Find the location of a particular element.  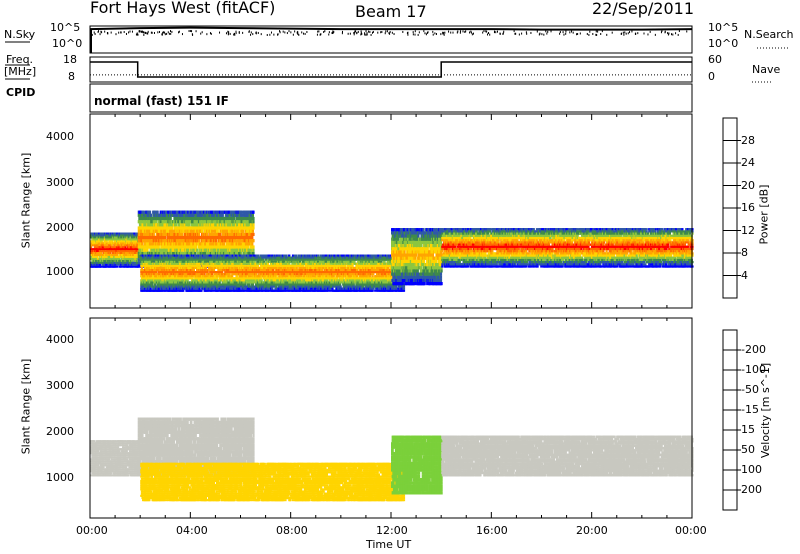

power-heatmap is located at coordinates (392, 251).